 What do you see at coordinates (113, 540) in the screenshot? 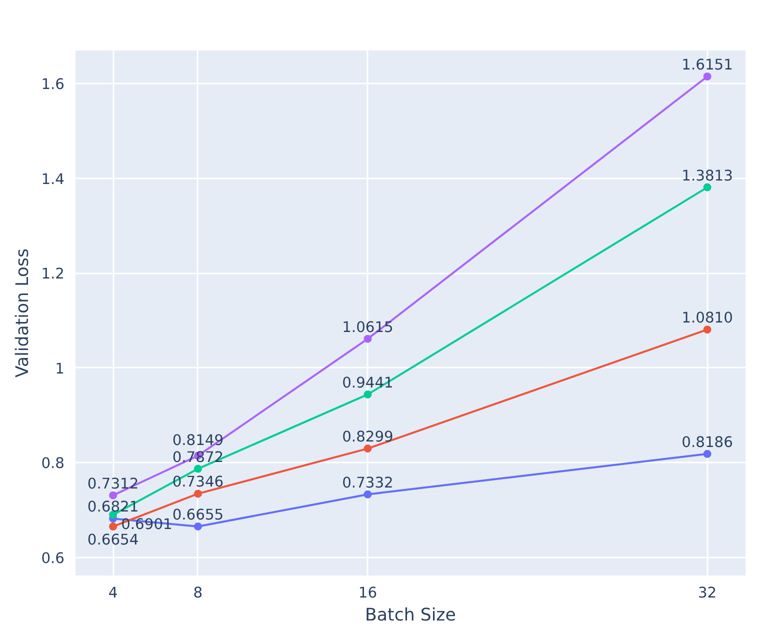
I see `data-label: 0.6654` at bounding box center [113, 540].